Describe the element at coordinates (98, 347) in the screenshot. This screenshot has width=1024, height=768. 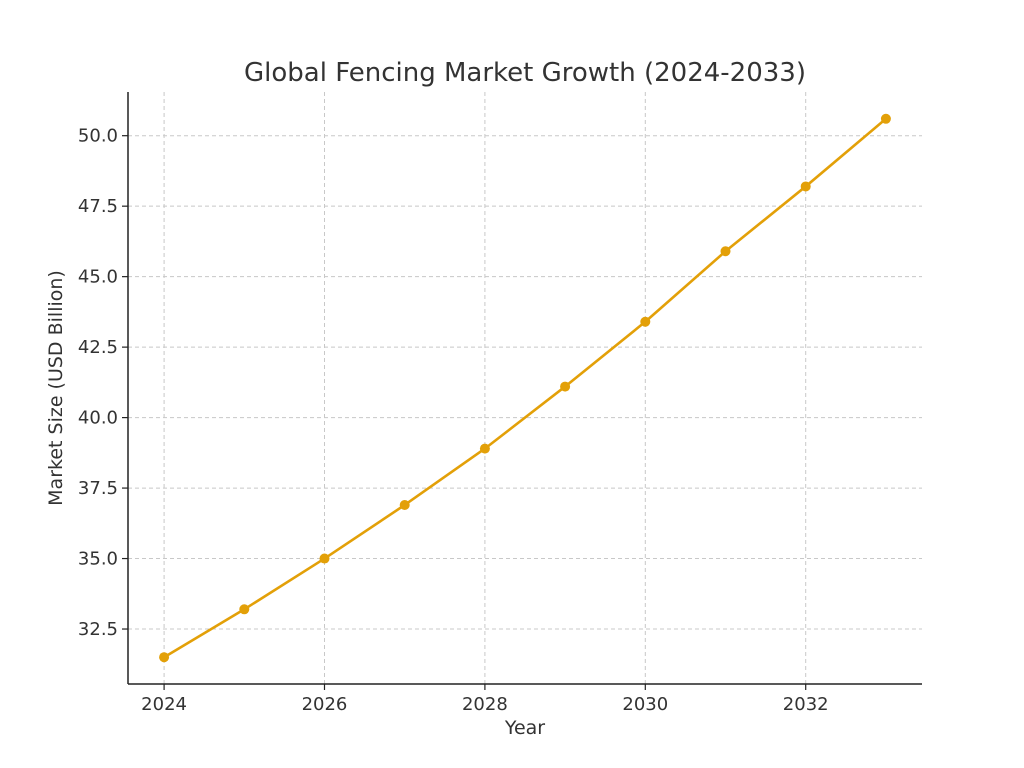
I see `y-tick-label: 42.5` at that location.